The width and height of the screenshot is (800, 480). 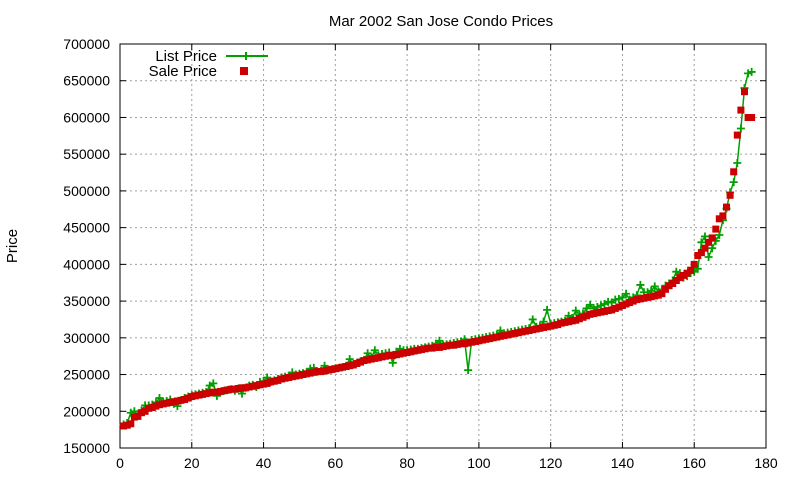 I want to click on legend-marker-list-price, so click(x=246, y=56).